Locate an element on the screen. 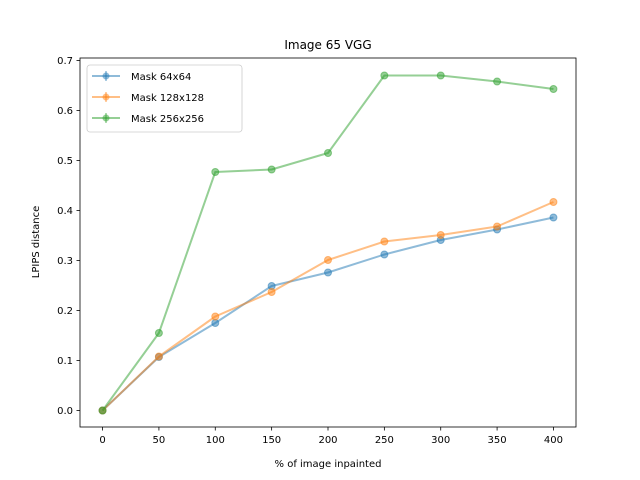  y-tick-label: 0.2 is located at coordinates (65, 311).